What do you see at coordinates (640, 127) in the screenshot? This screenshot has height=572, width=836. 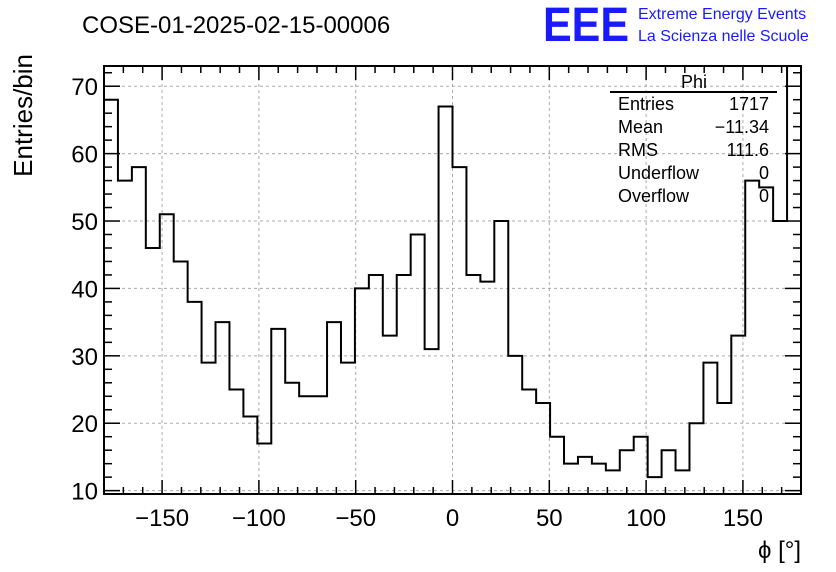 I see `stats-label: Mean` at bounding box center [640, 127].